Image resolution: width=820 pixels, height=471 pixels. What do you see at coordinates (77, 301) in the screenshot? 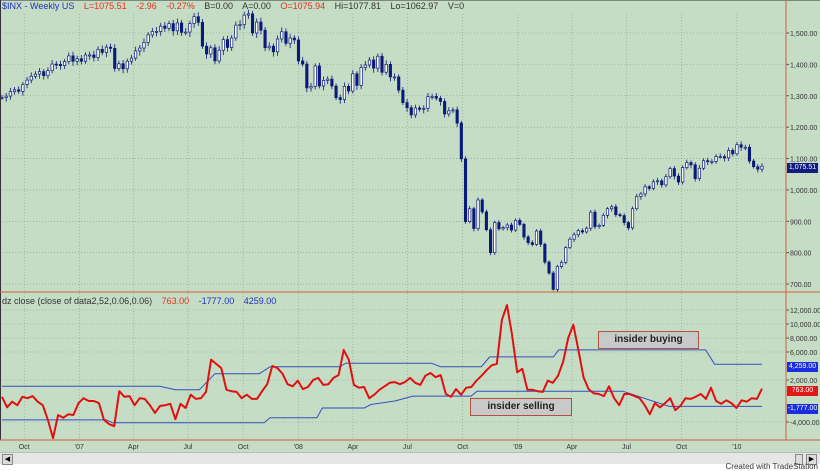
I see `indicator-name: dz close (close of data2,52,0.06,0.06)` at bounding box center [77, 301].